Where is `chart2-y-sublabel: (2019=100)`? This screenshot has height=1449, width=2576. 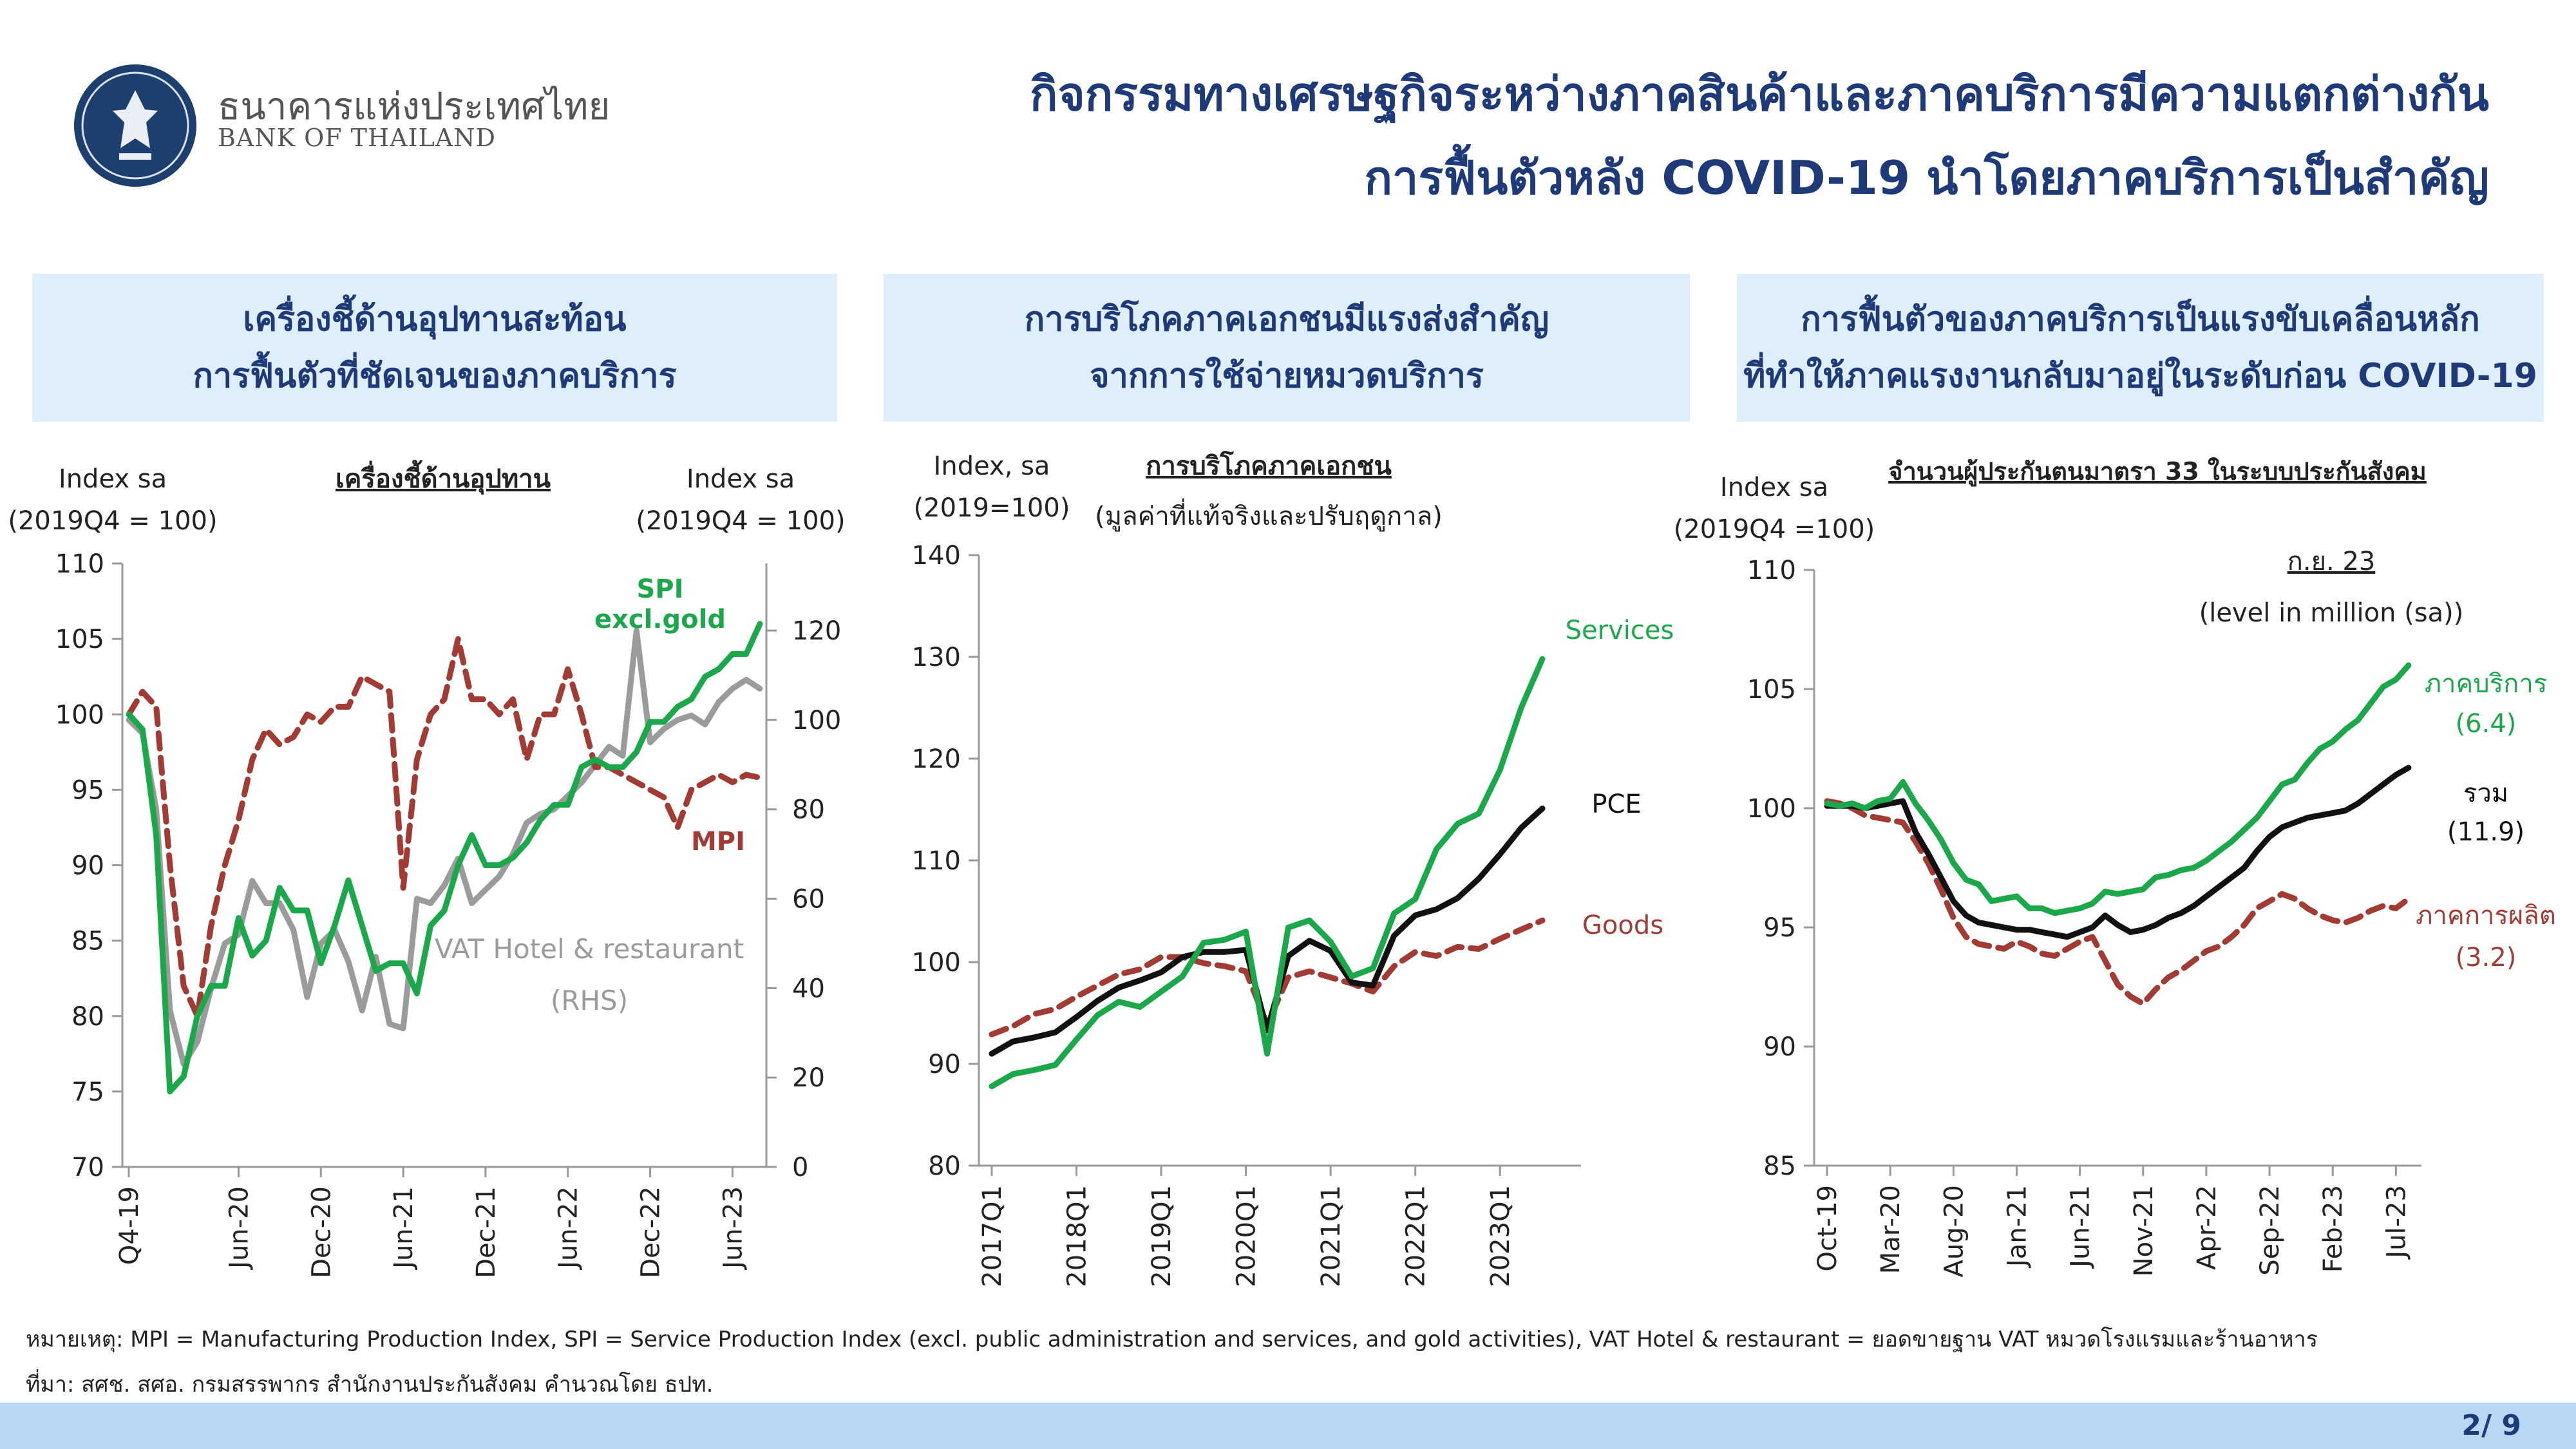
chart2-y-sublabel: (2019=100) is located at coordinates (992, 508).